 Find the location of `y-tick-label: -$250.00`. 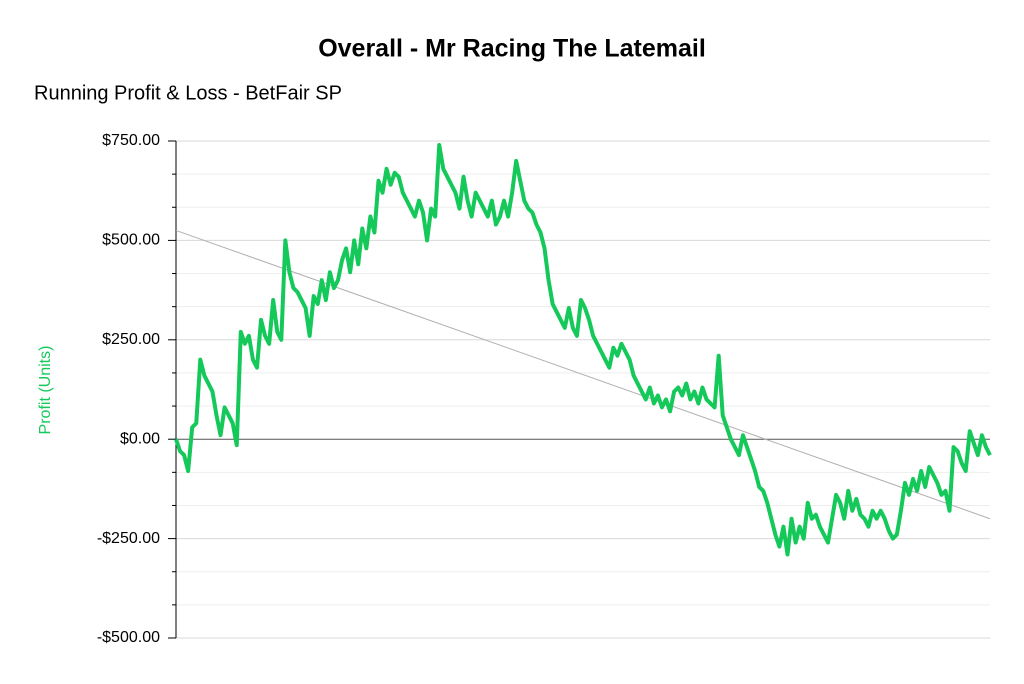

y-tick-label: -$250.00 is located at coordinates (128, 538).